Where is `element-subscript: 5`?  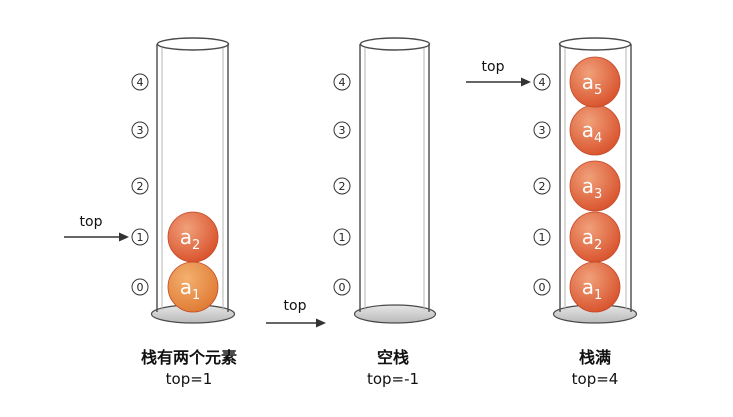
element-subscript: 5 is located at coordinates (598, 90).